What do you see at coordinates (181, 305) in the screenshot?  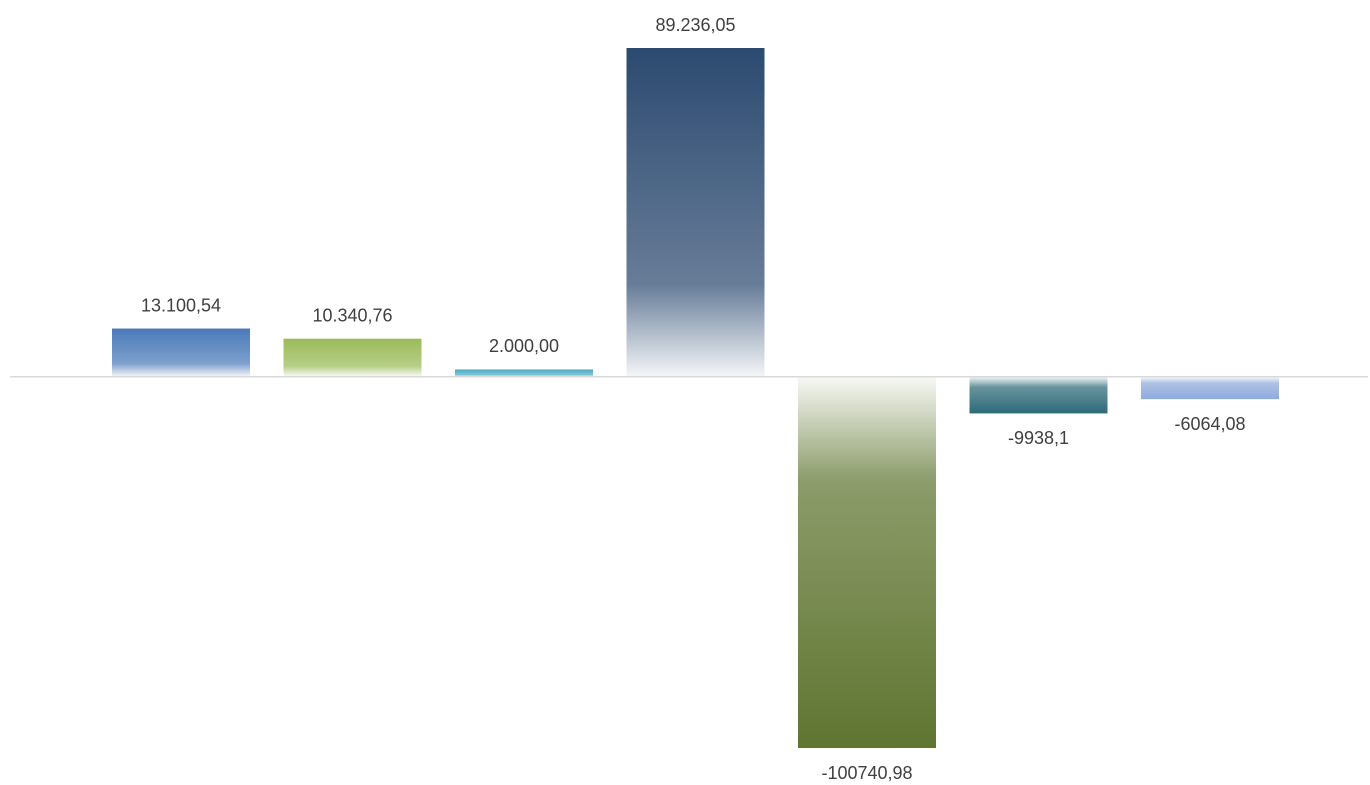 I see `data-label: 13.100,54` at bounding box center [181, 305].